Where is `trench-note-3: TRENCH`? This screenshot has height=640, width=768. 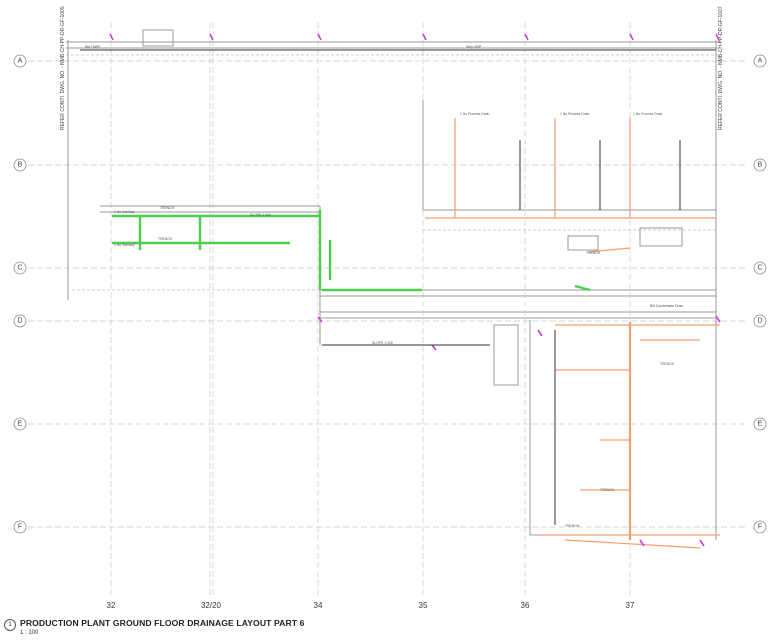
trench-note-3: TRENCH is located at coordinates (593, 253).